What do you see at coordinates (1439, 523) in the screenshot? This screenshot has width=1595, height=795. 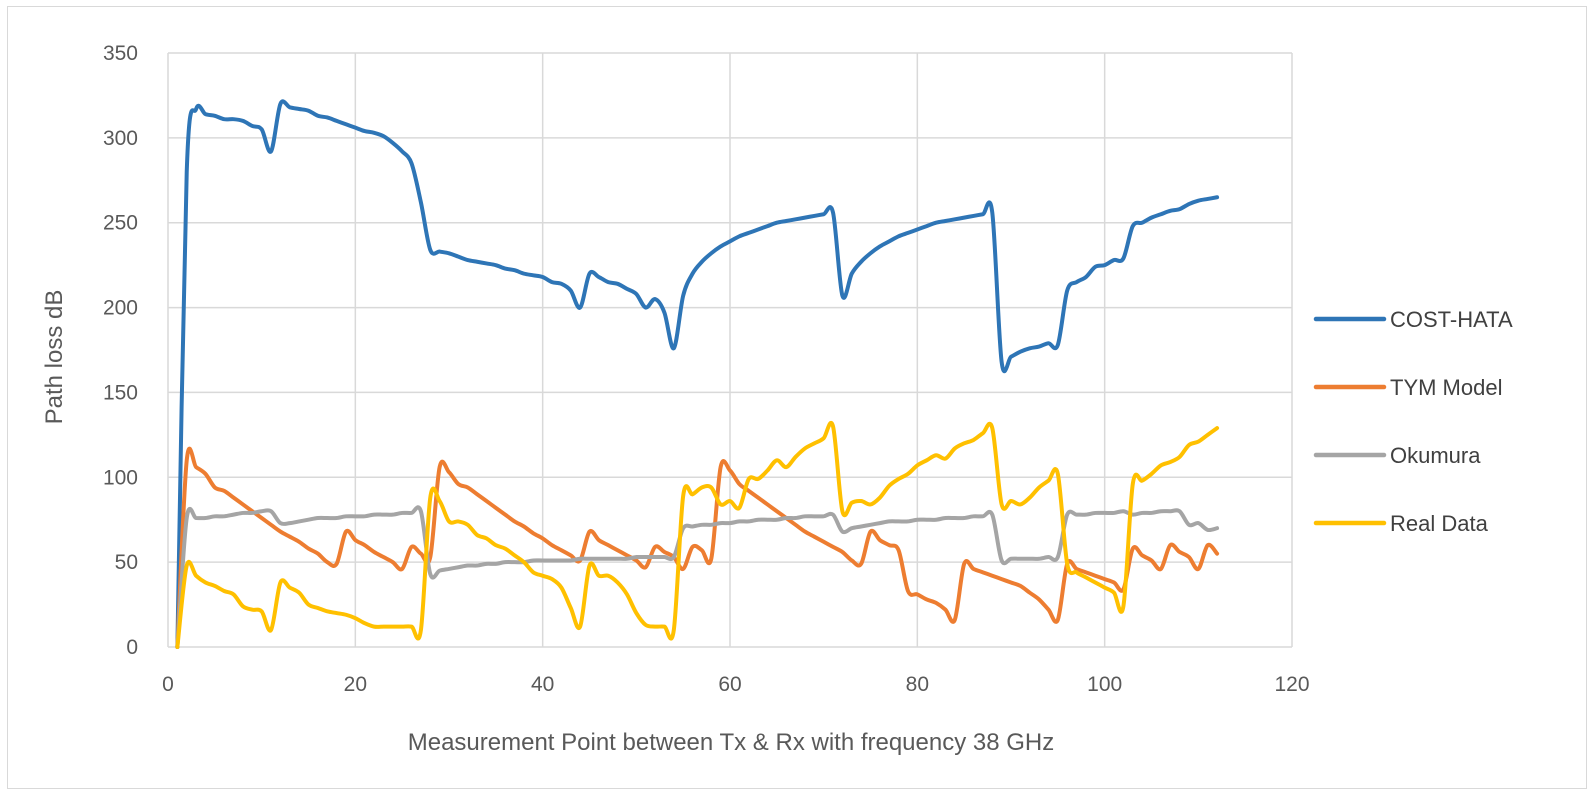 I see `legend-label-real-data: Real Data` at bounding box center [1439, 523].